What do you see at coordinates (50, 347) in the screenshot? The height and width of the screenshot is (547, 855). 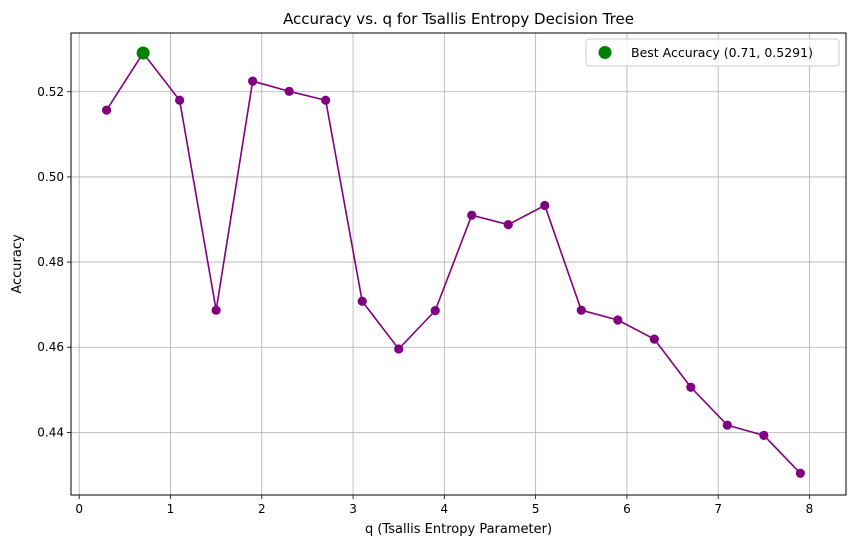 I see `y-tick-label: 0.46` at bounding box center [50, 347].